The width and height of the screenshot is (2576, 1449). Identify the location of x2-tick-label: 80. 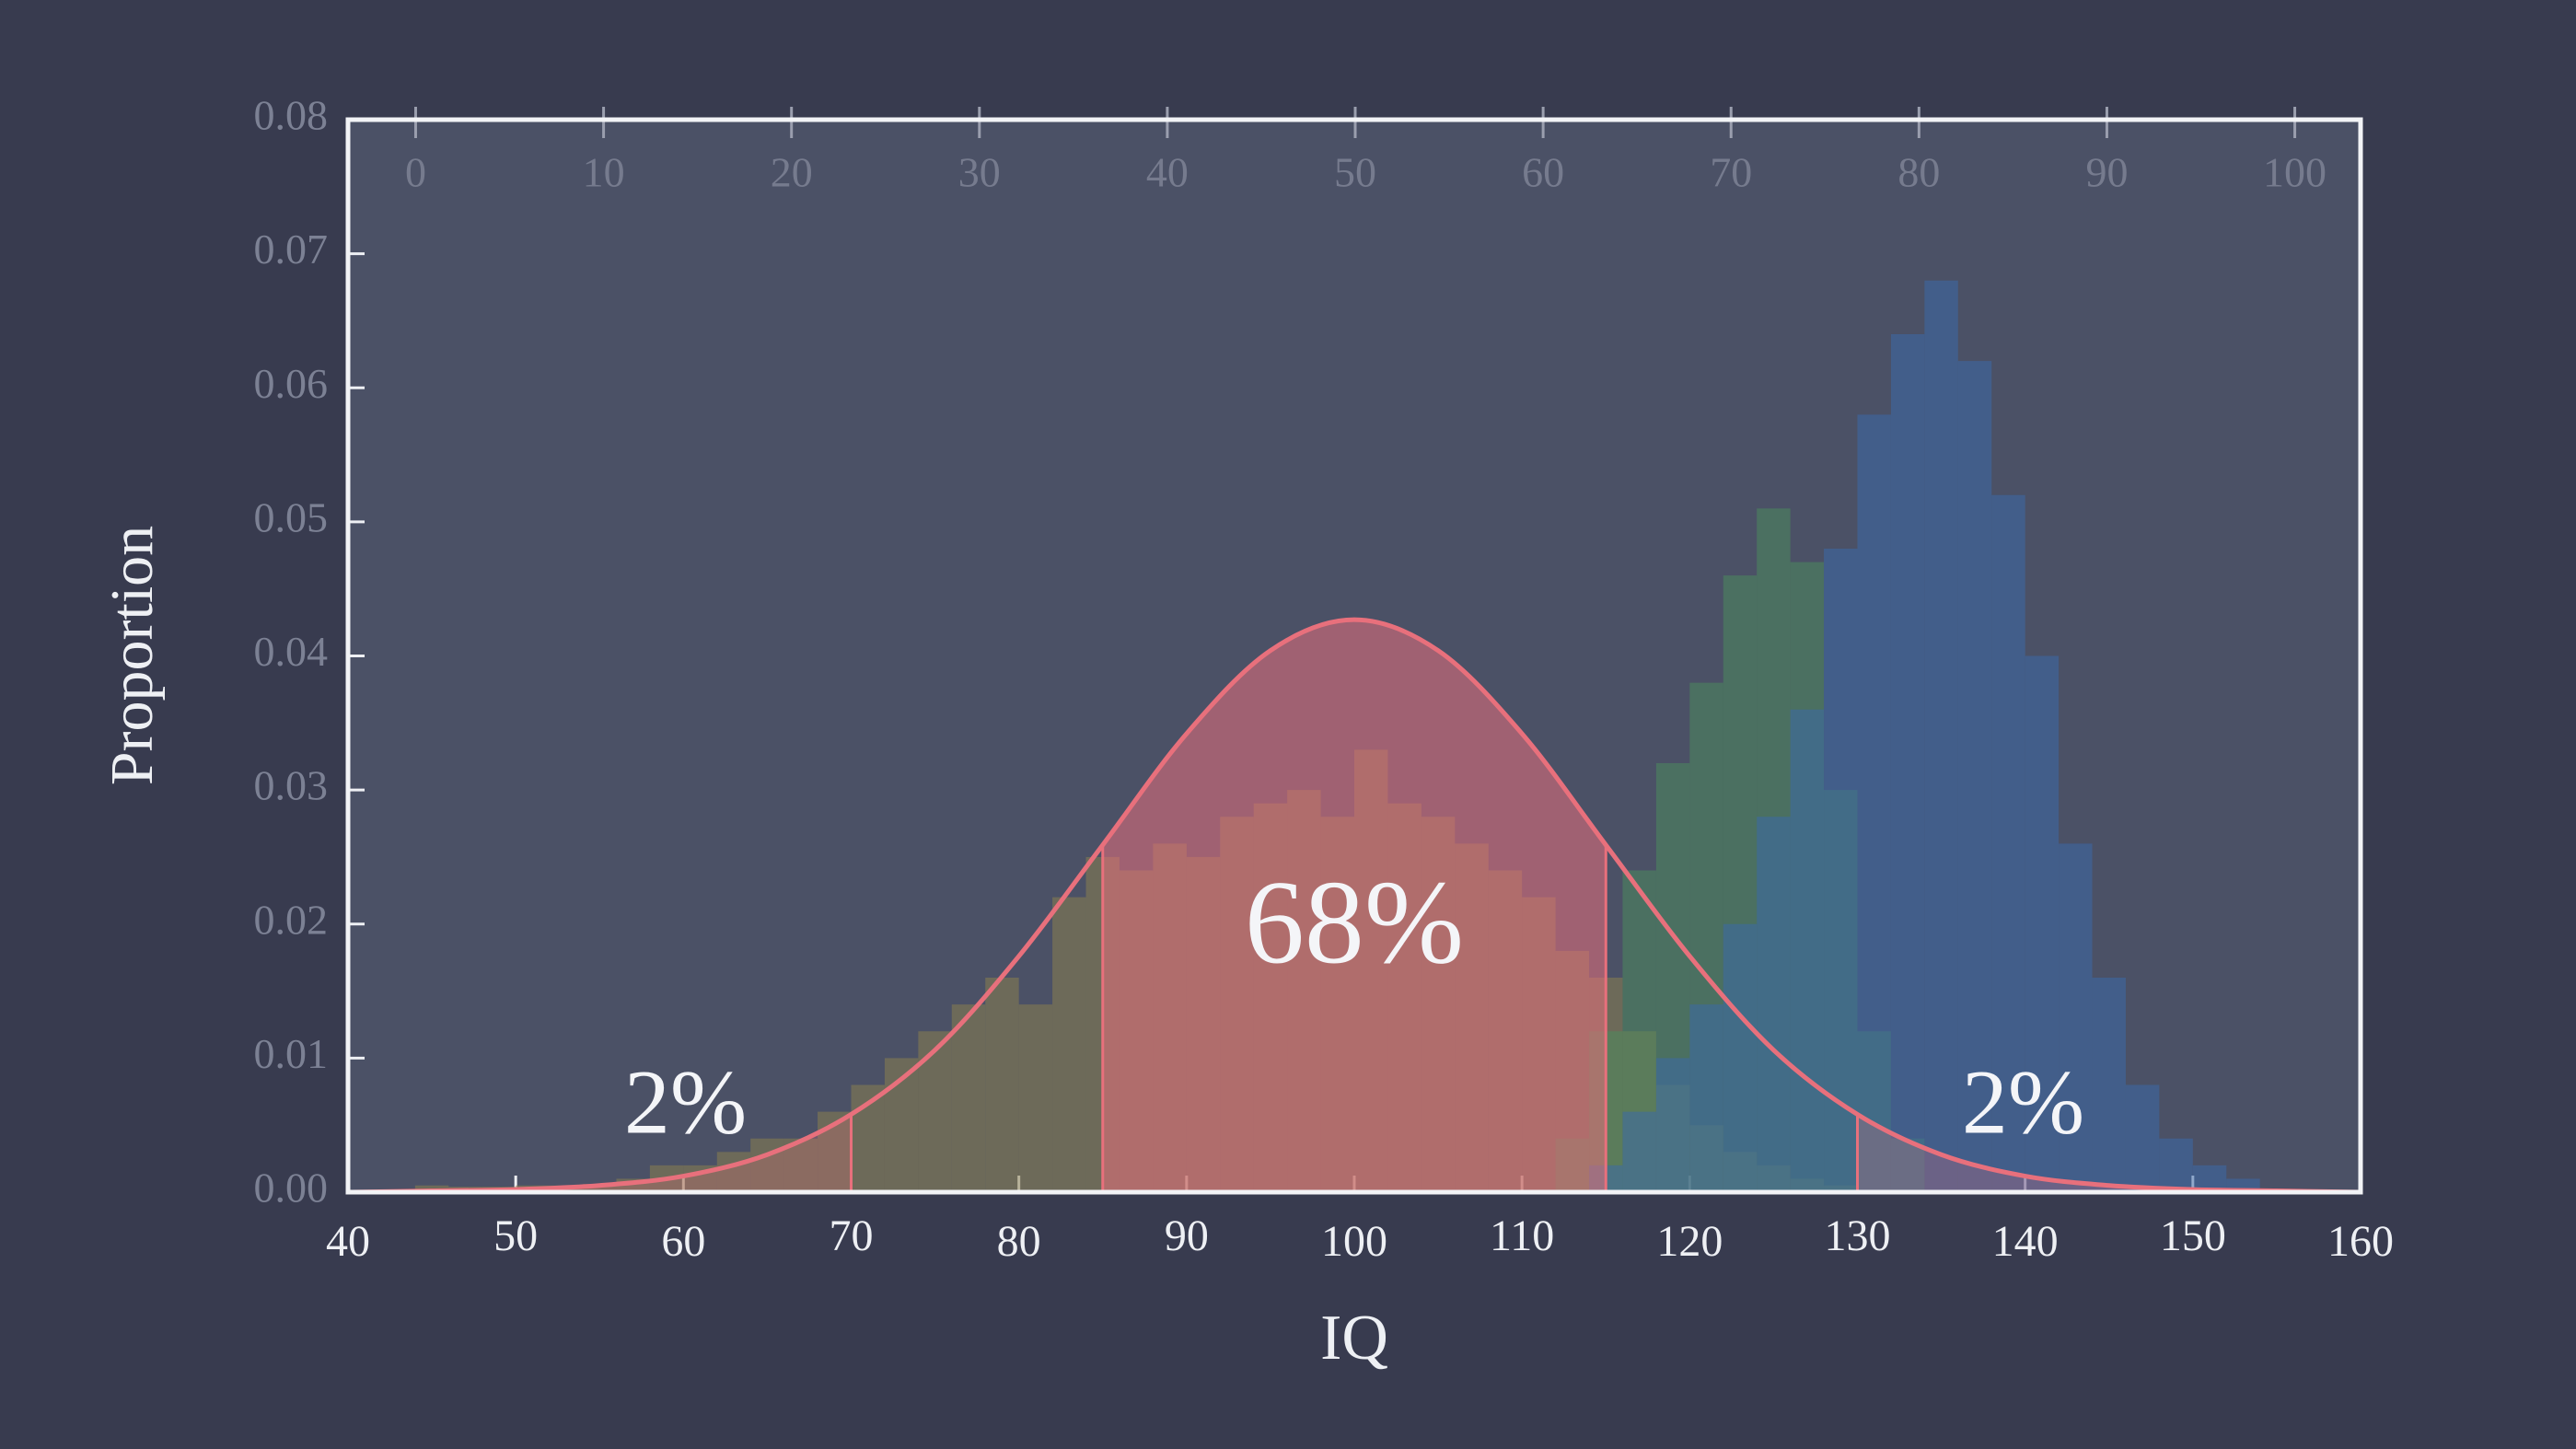
(1918, 172).